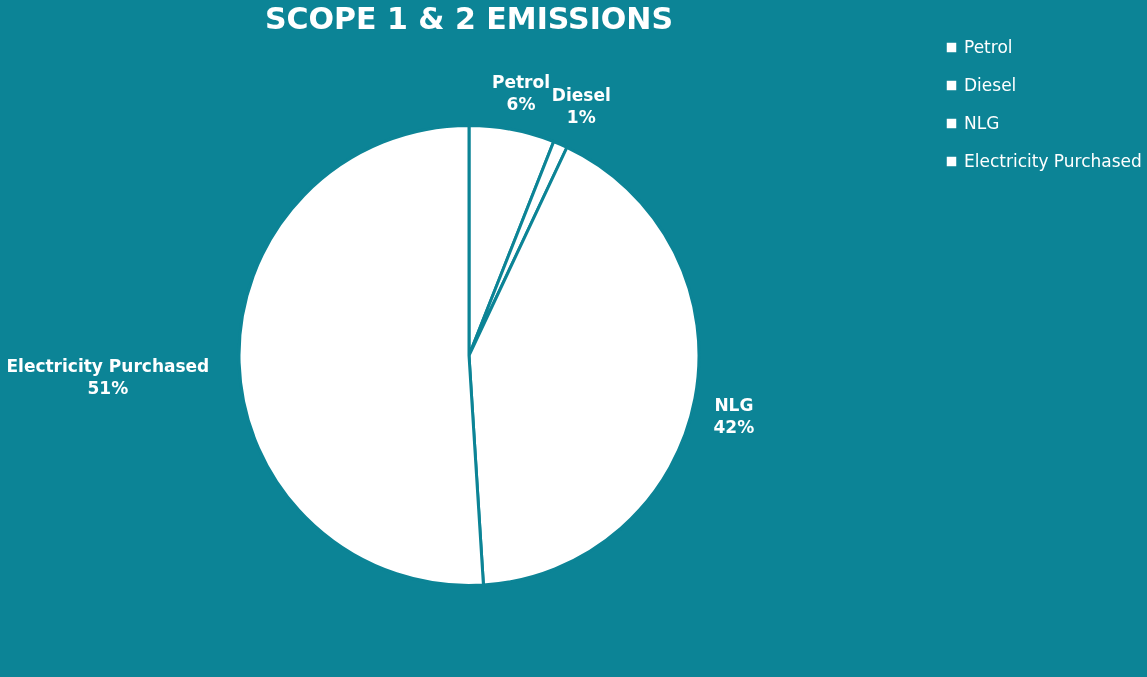  Describe the element at coordinates (521, 103) in the screenshot. I see `data-label: 6%` at that location.